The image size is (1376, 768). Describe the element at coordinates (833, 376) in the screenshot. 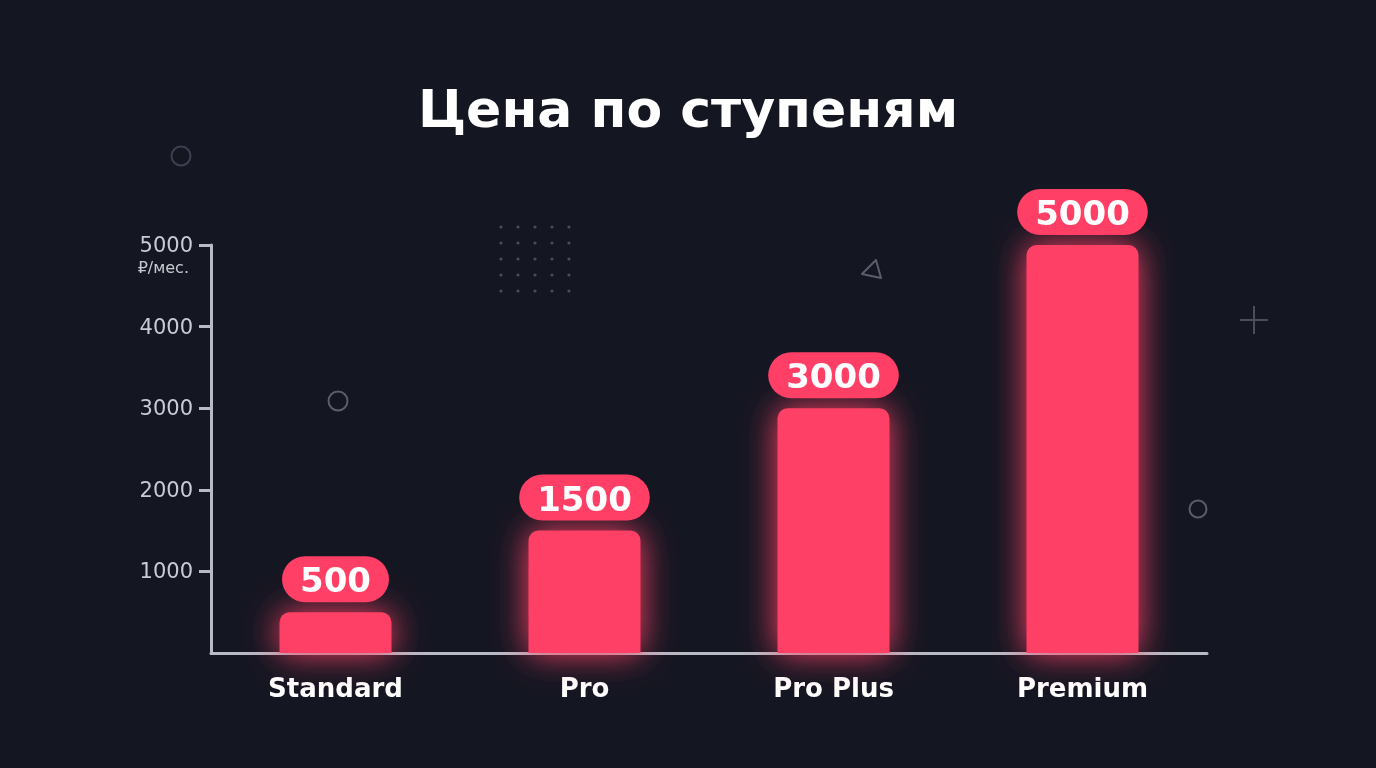

I see `data-label: 3000` at that location.